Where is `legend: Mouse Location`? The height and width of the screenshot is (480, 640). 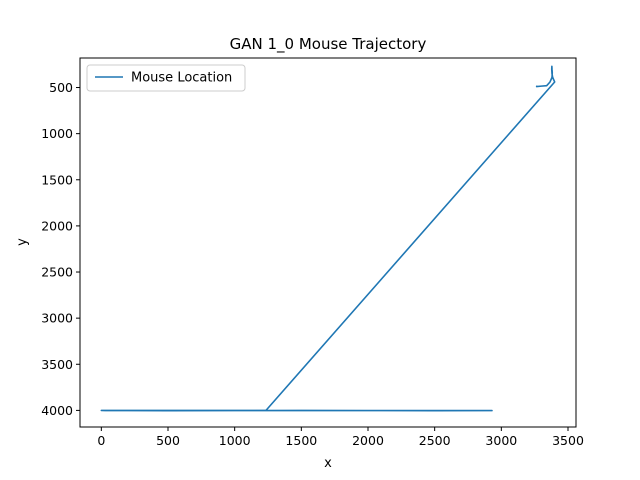 legend: Mouse Location is located at coordinates (166, 78).